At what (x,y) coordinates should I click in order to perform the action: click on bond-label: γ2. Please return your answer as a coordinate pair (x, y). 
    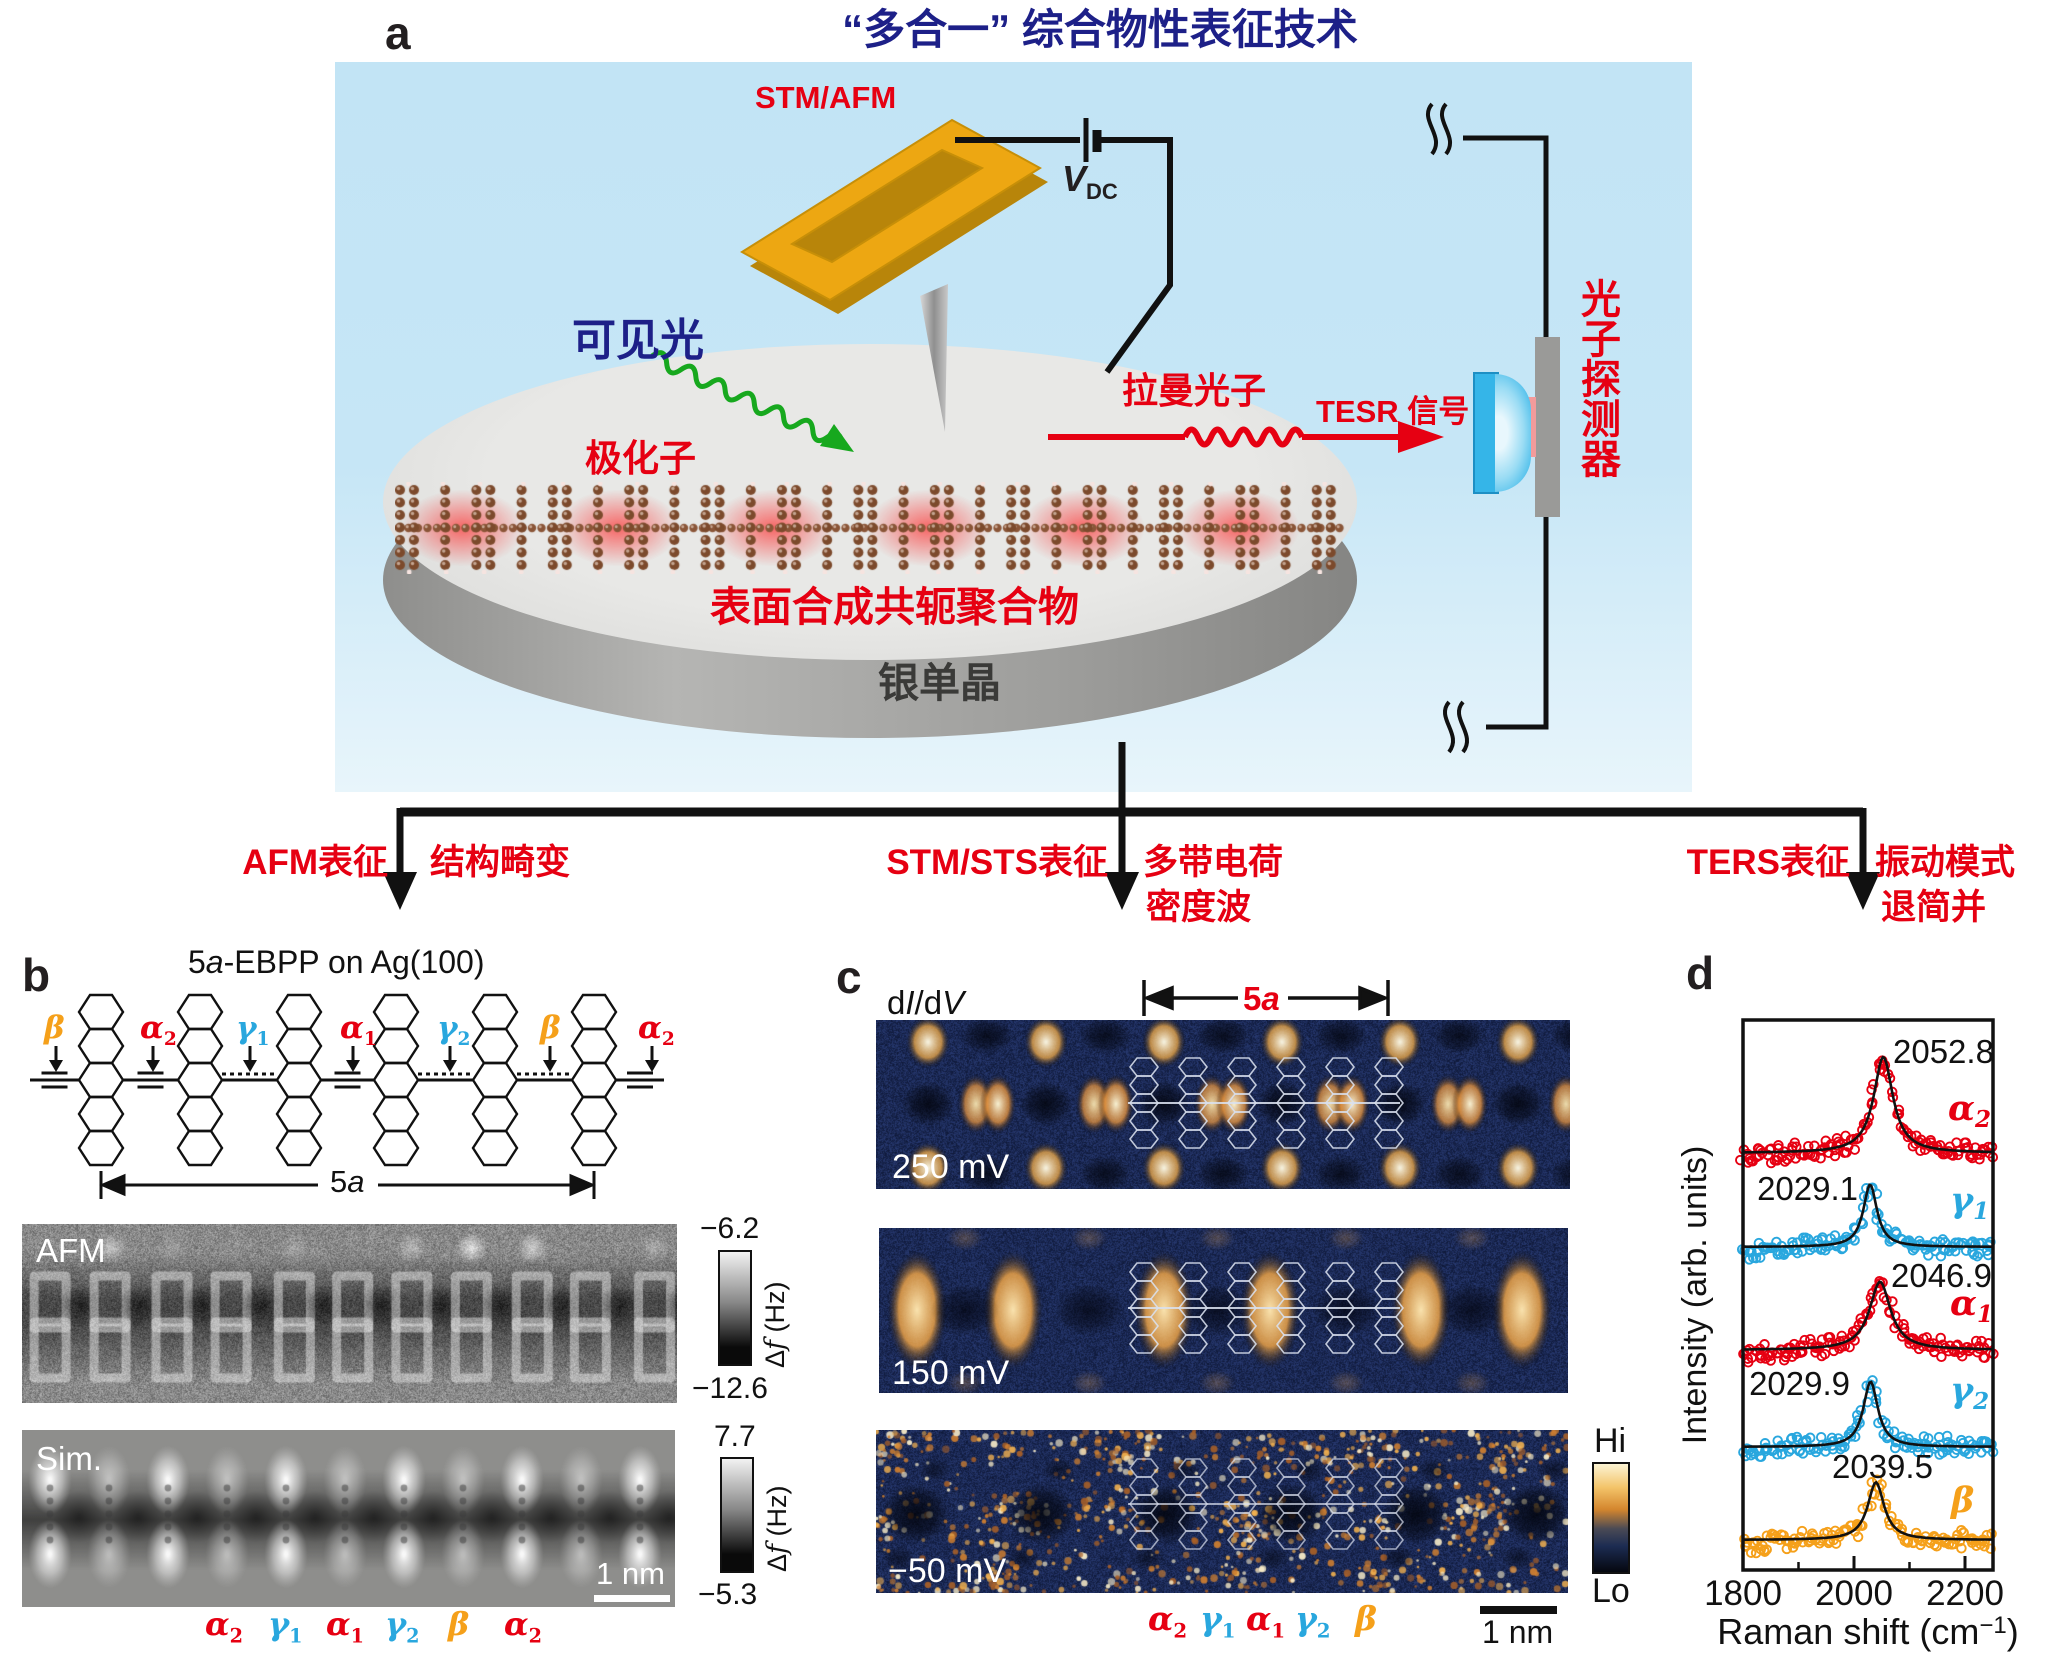
    Looking at the image, I should click on (454, 1030).